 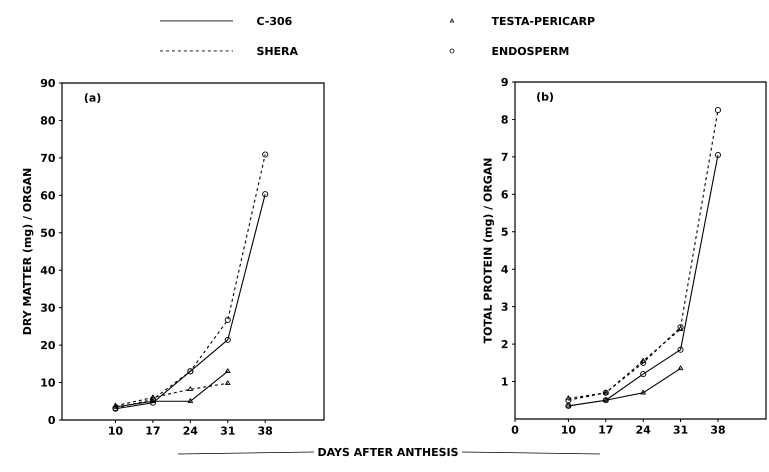 I want to click on text: C-306, so click(x=274, y=21).